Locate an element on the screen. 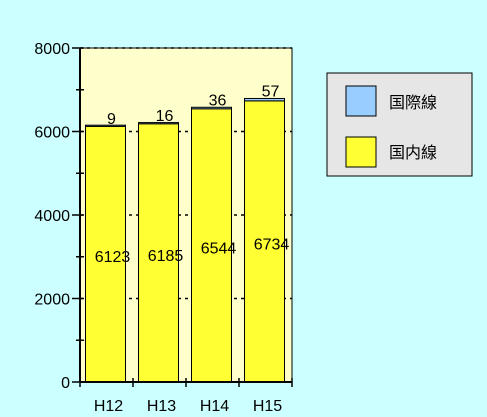 The width and height of the screenshot is (487, 417). data-label-domestic: 6734 is located at coordinates (272, 244).